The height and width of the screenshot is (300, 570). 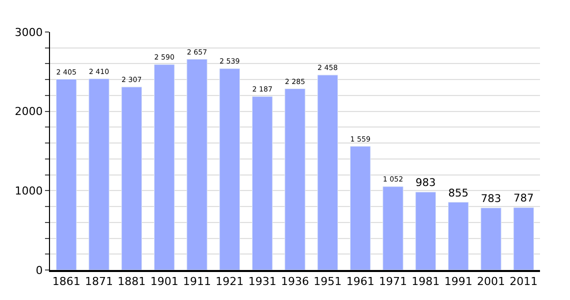 I want to click on x-tick-label: 1861, so click(x=66, y=281).